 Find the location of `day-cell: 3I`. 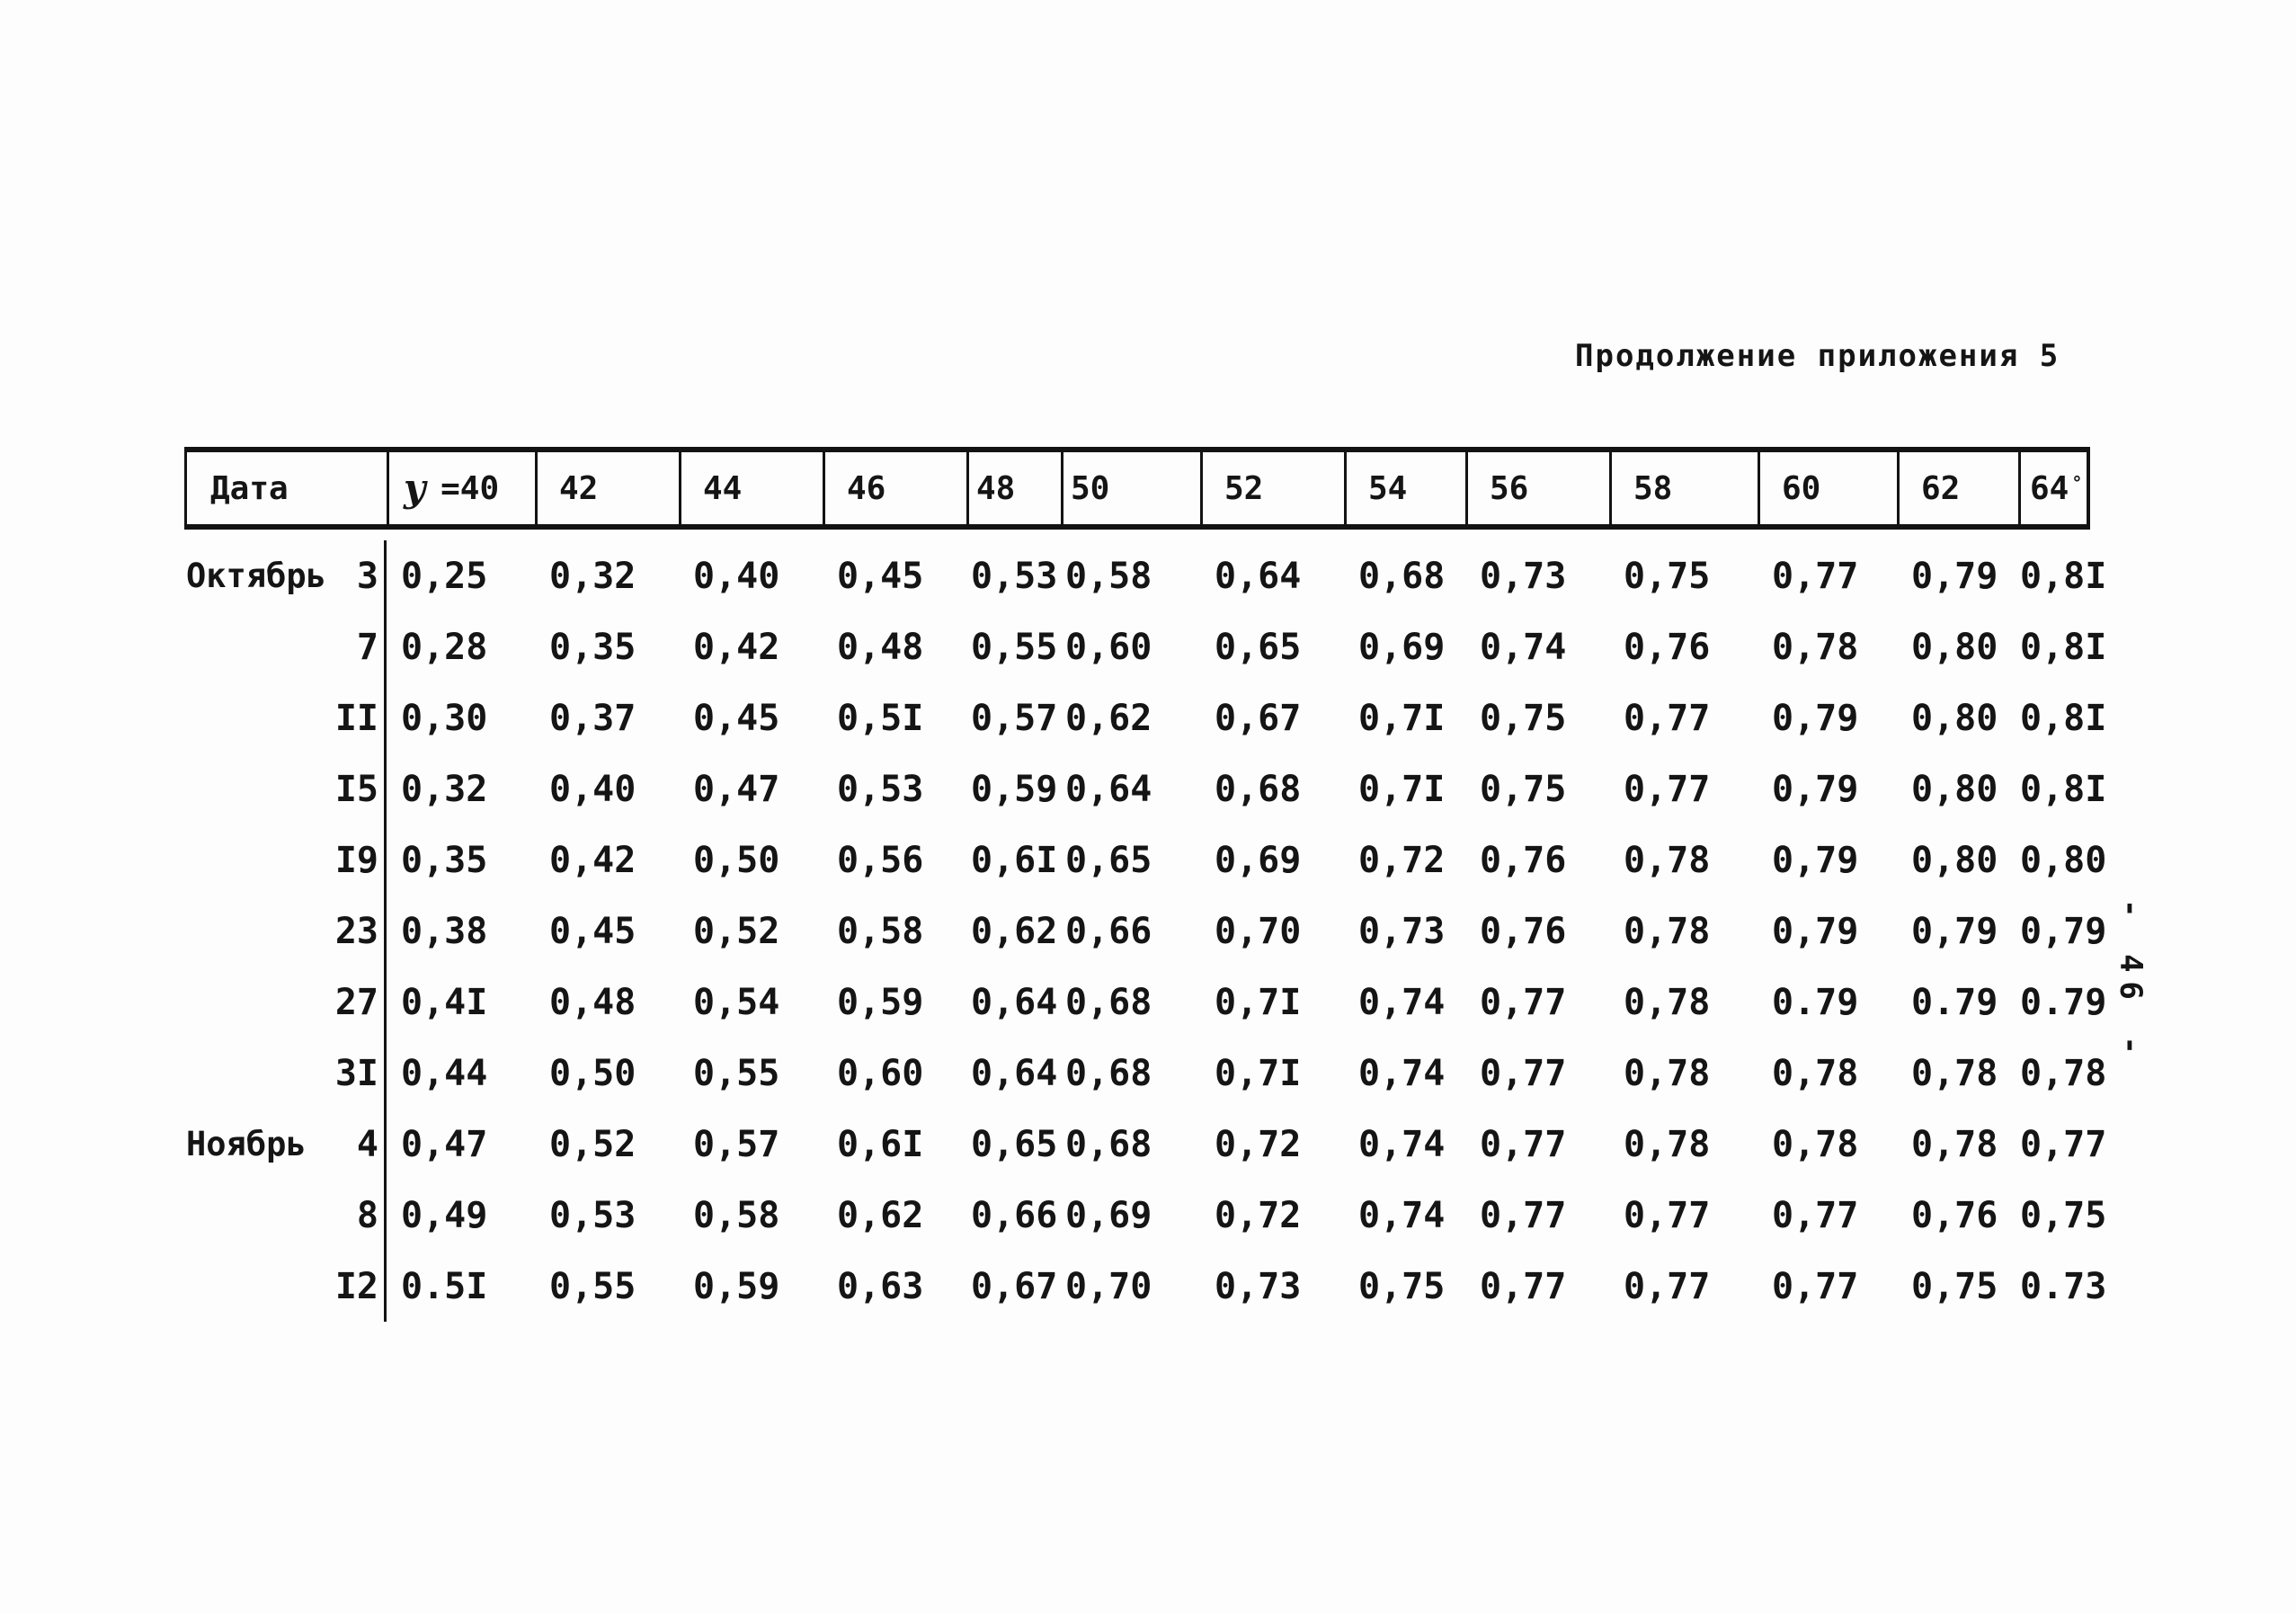

day-cell: 3I is located at coordinates (357, 1073).